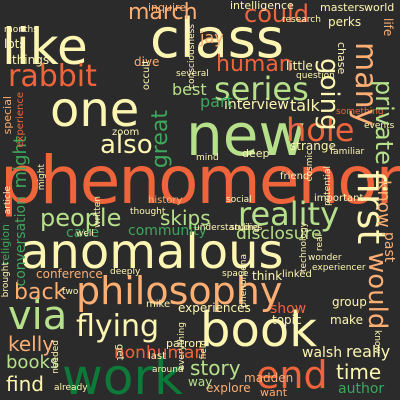 The height and width of the screenshot is (400, 400). What do you see at coordinates (15, 44) in the screenshot?
I see `word-lots: lots` at bounding box center [15, 44].